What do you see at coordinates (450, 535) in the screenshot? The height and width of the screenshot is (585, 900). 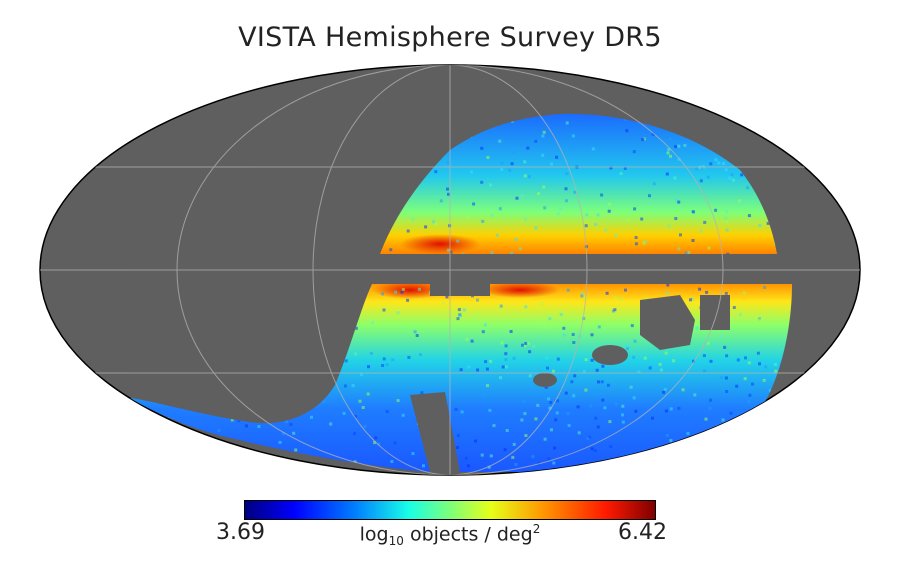 I see `colorbar-label: log10 objects / deg2` at bounding box center [450, 535].